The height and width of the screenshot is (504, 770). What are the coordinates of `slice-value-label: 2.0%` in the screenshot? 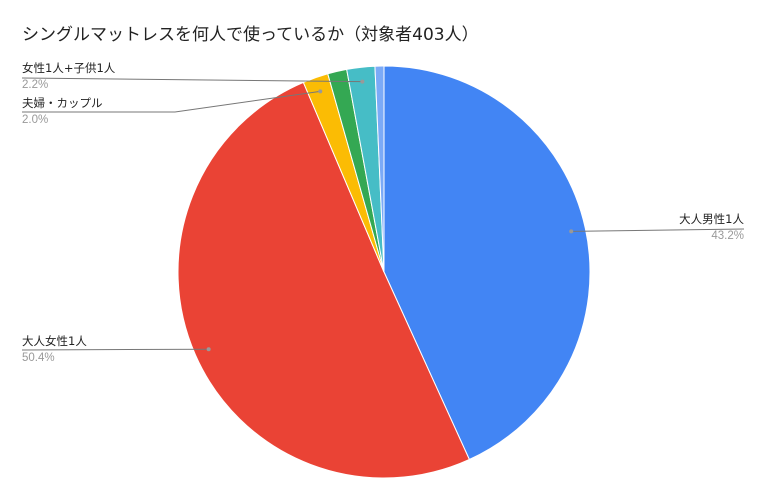 It's located at (35, 120).